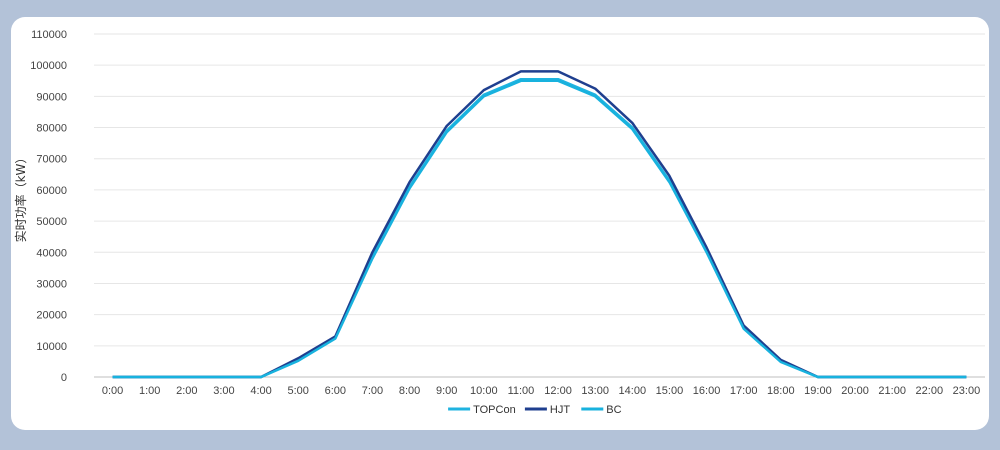 The width and height of the screenshot is (1000, 450). I want to click on y-tick-label: 40000, so click(51, 253).